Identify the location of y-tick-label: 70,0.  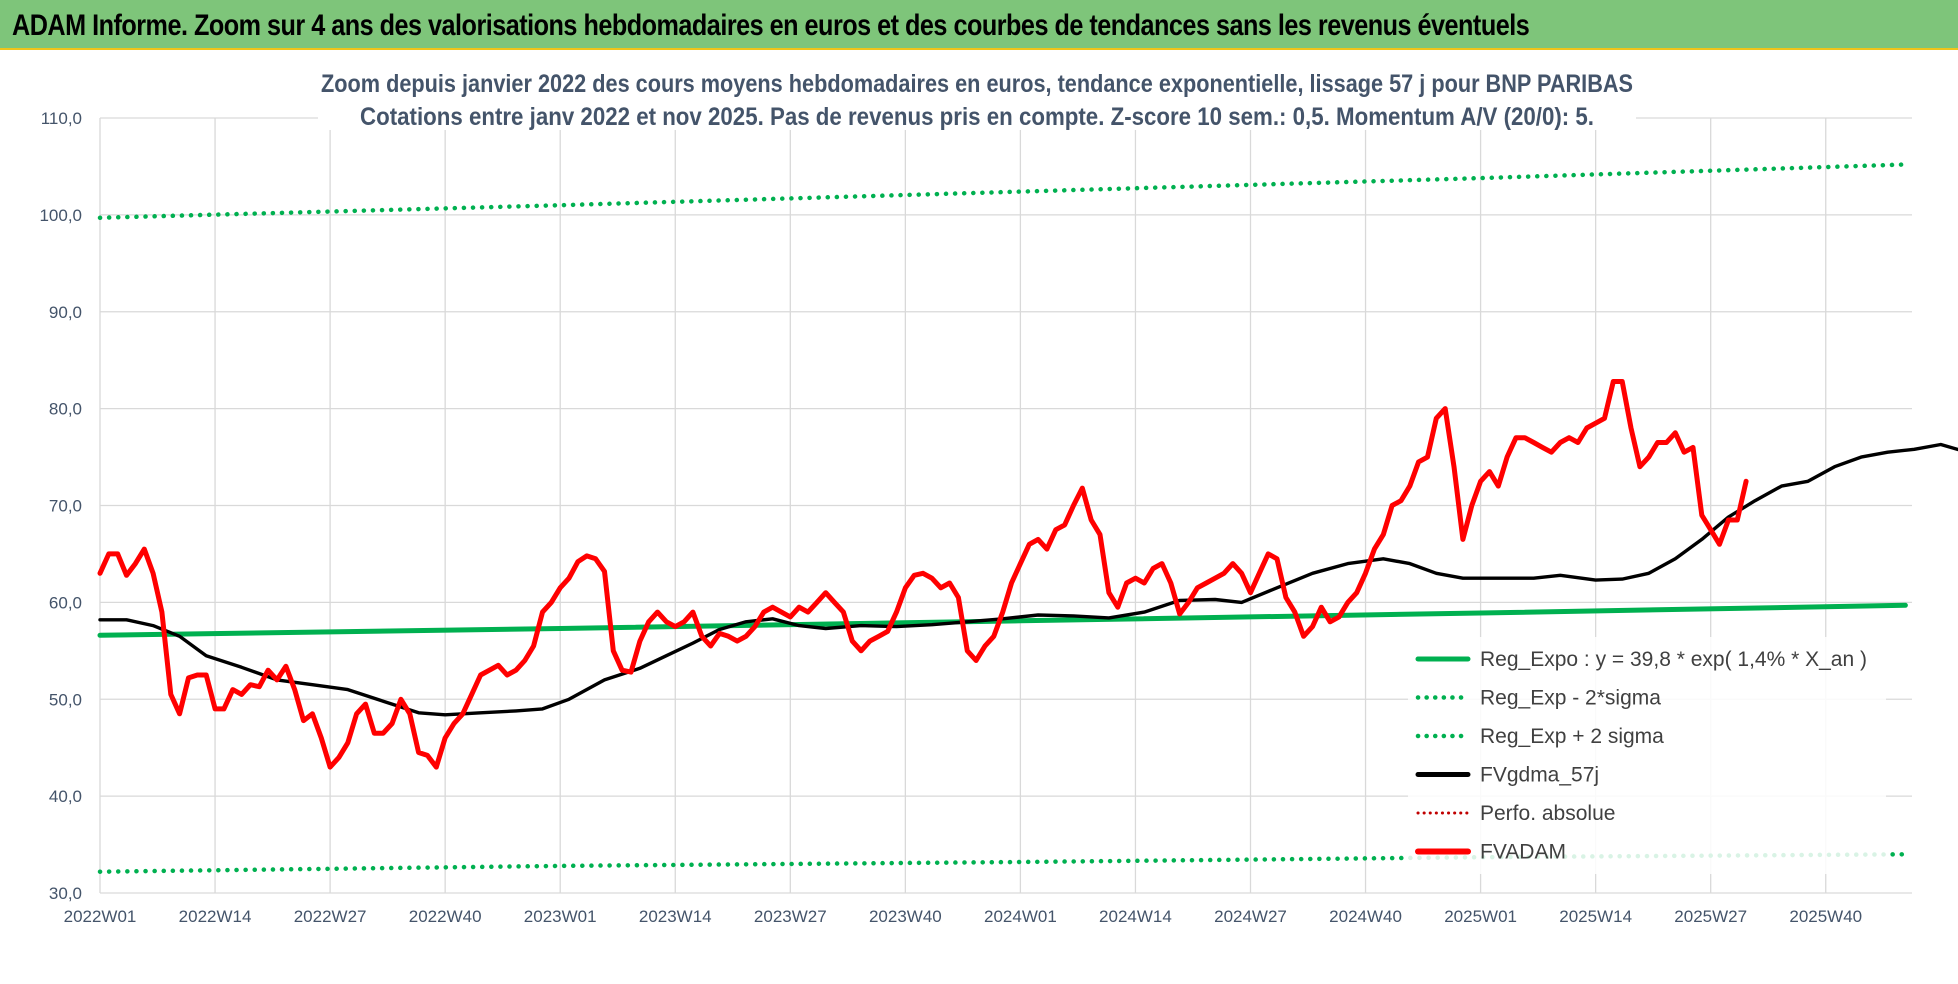
(65, 506).